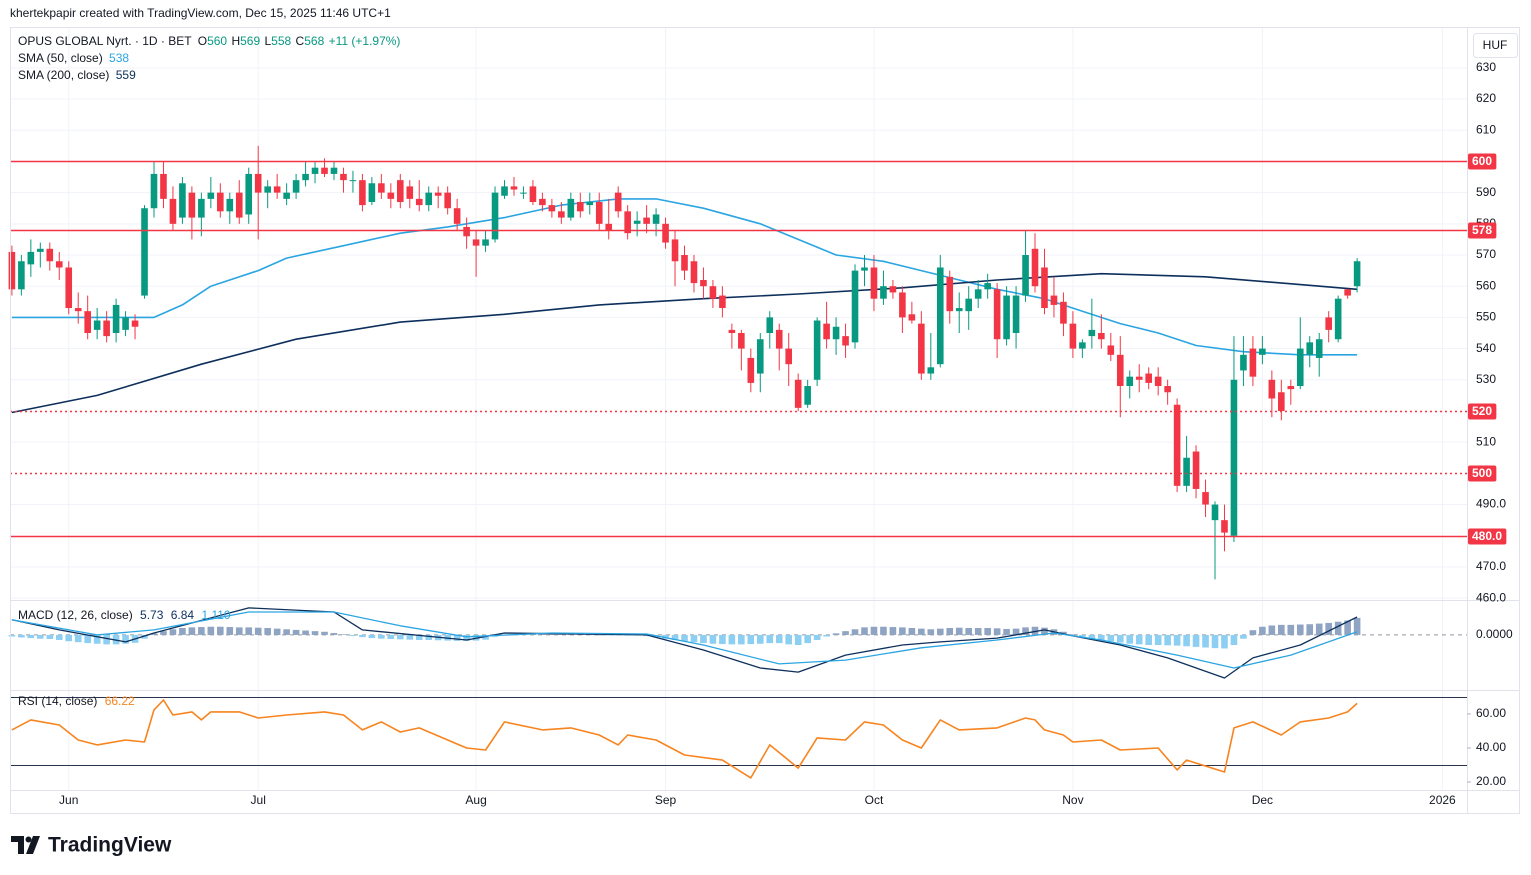 The height and width of the screenshot is (875, 1531). I want to click on macd-title: MACD (12, 26, close), so click(75, 615).